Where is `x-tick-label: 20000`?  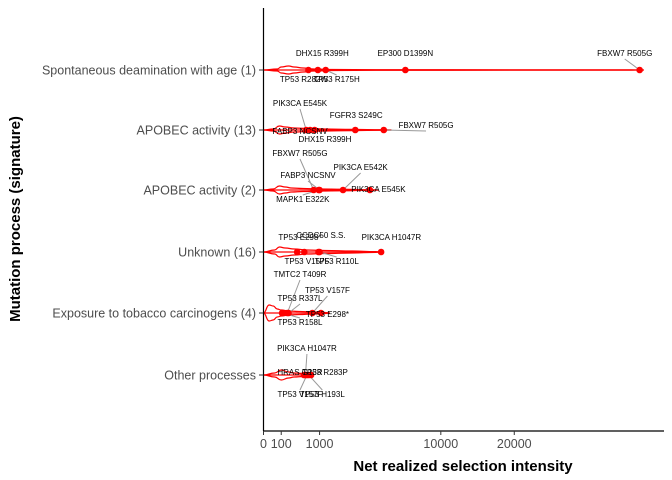 x-tick-label: 20000 is located at coordinates (514, 444).